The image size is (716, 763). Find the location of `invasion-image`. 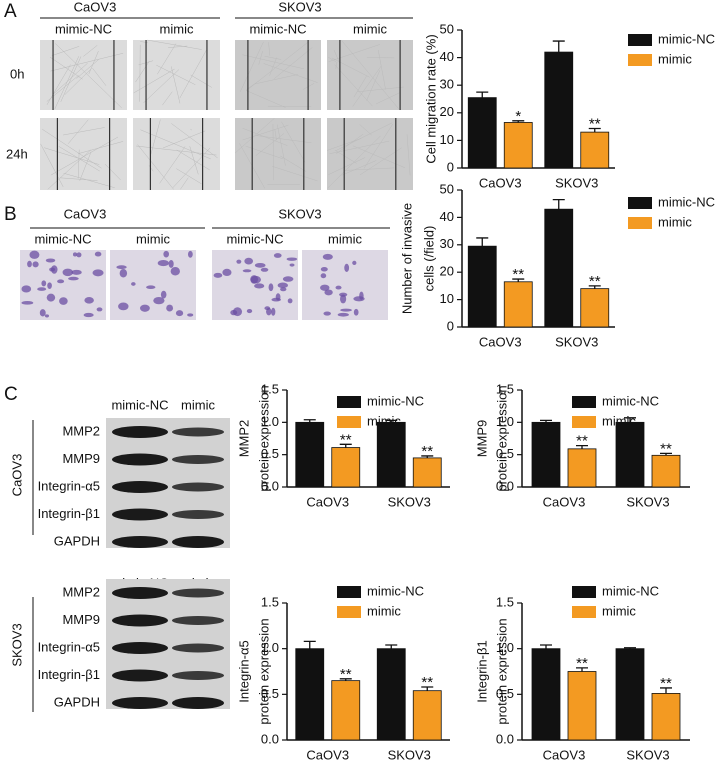

invasion-image is located at coordinates (345, 285).